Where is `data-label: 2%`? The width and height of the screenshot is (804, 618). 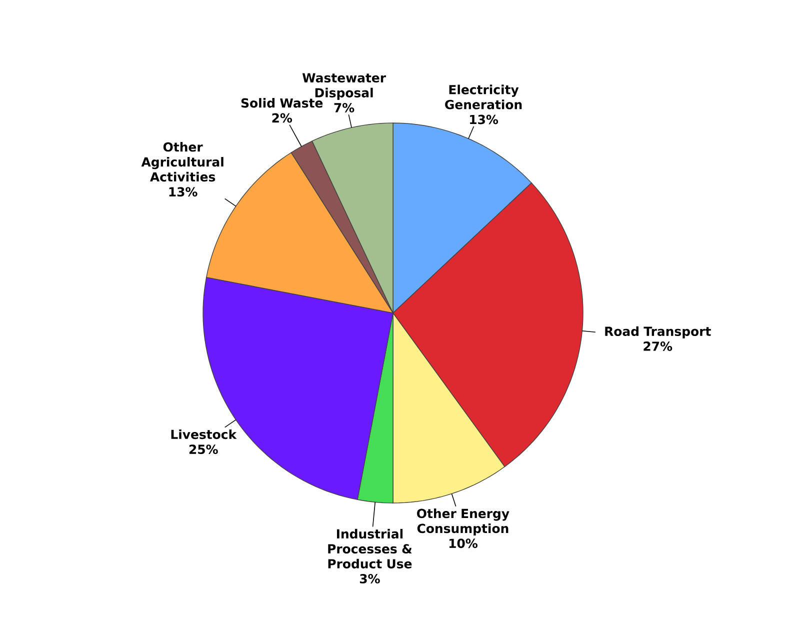 data-label: 2% is located at coordinates (282, 118).